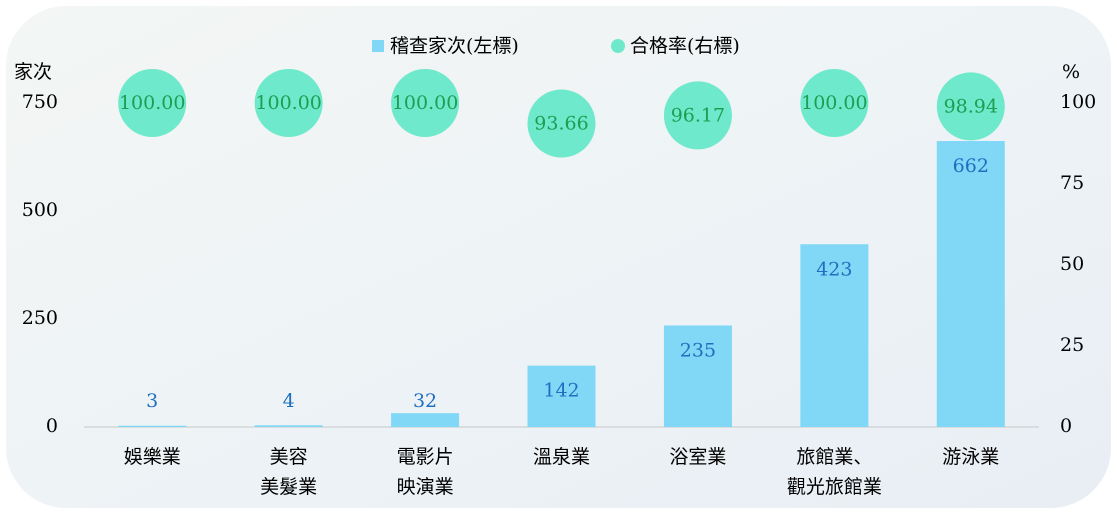  I want to click on x-tick-label: 美容美髮業, so click(288, 472).